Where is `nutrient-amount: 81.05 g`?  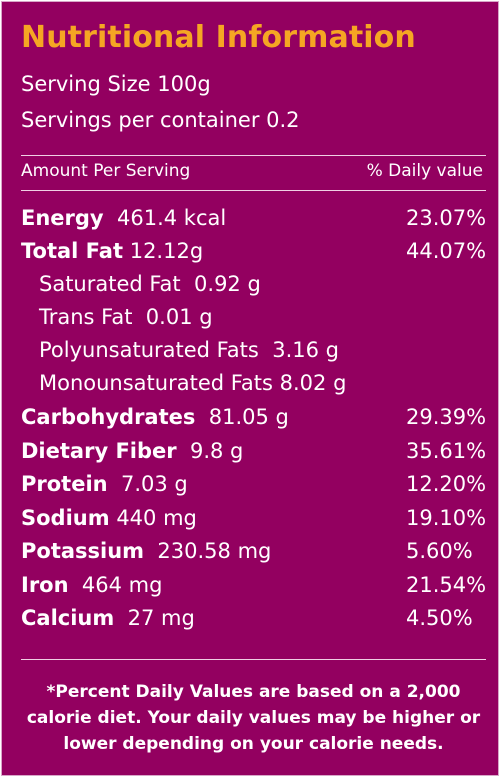
nutrient-amount: 81.05 g is located at coordinates (248, 417).